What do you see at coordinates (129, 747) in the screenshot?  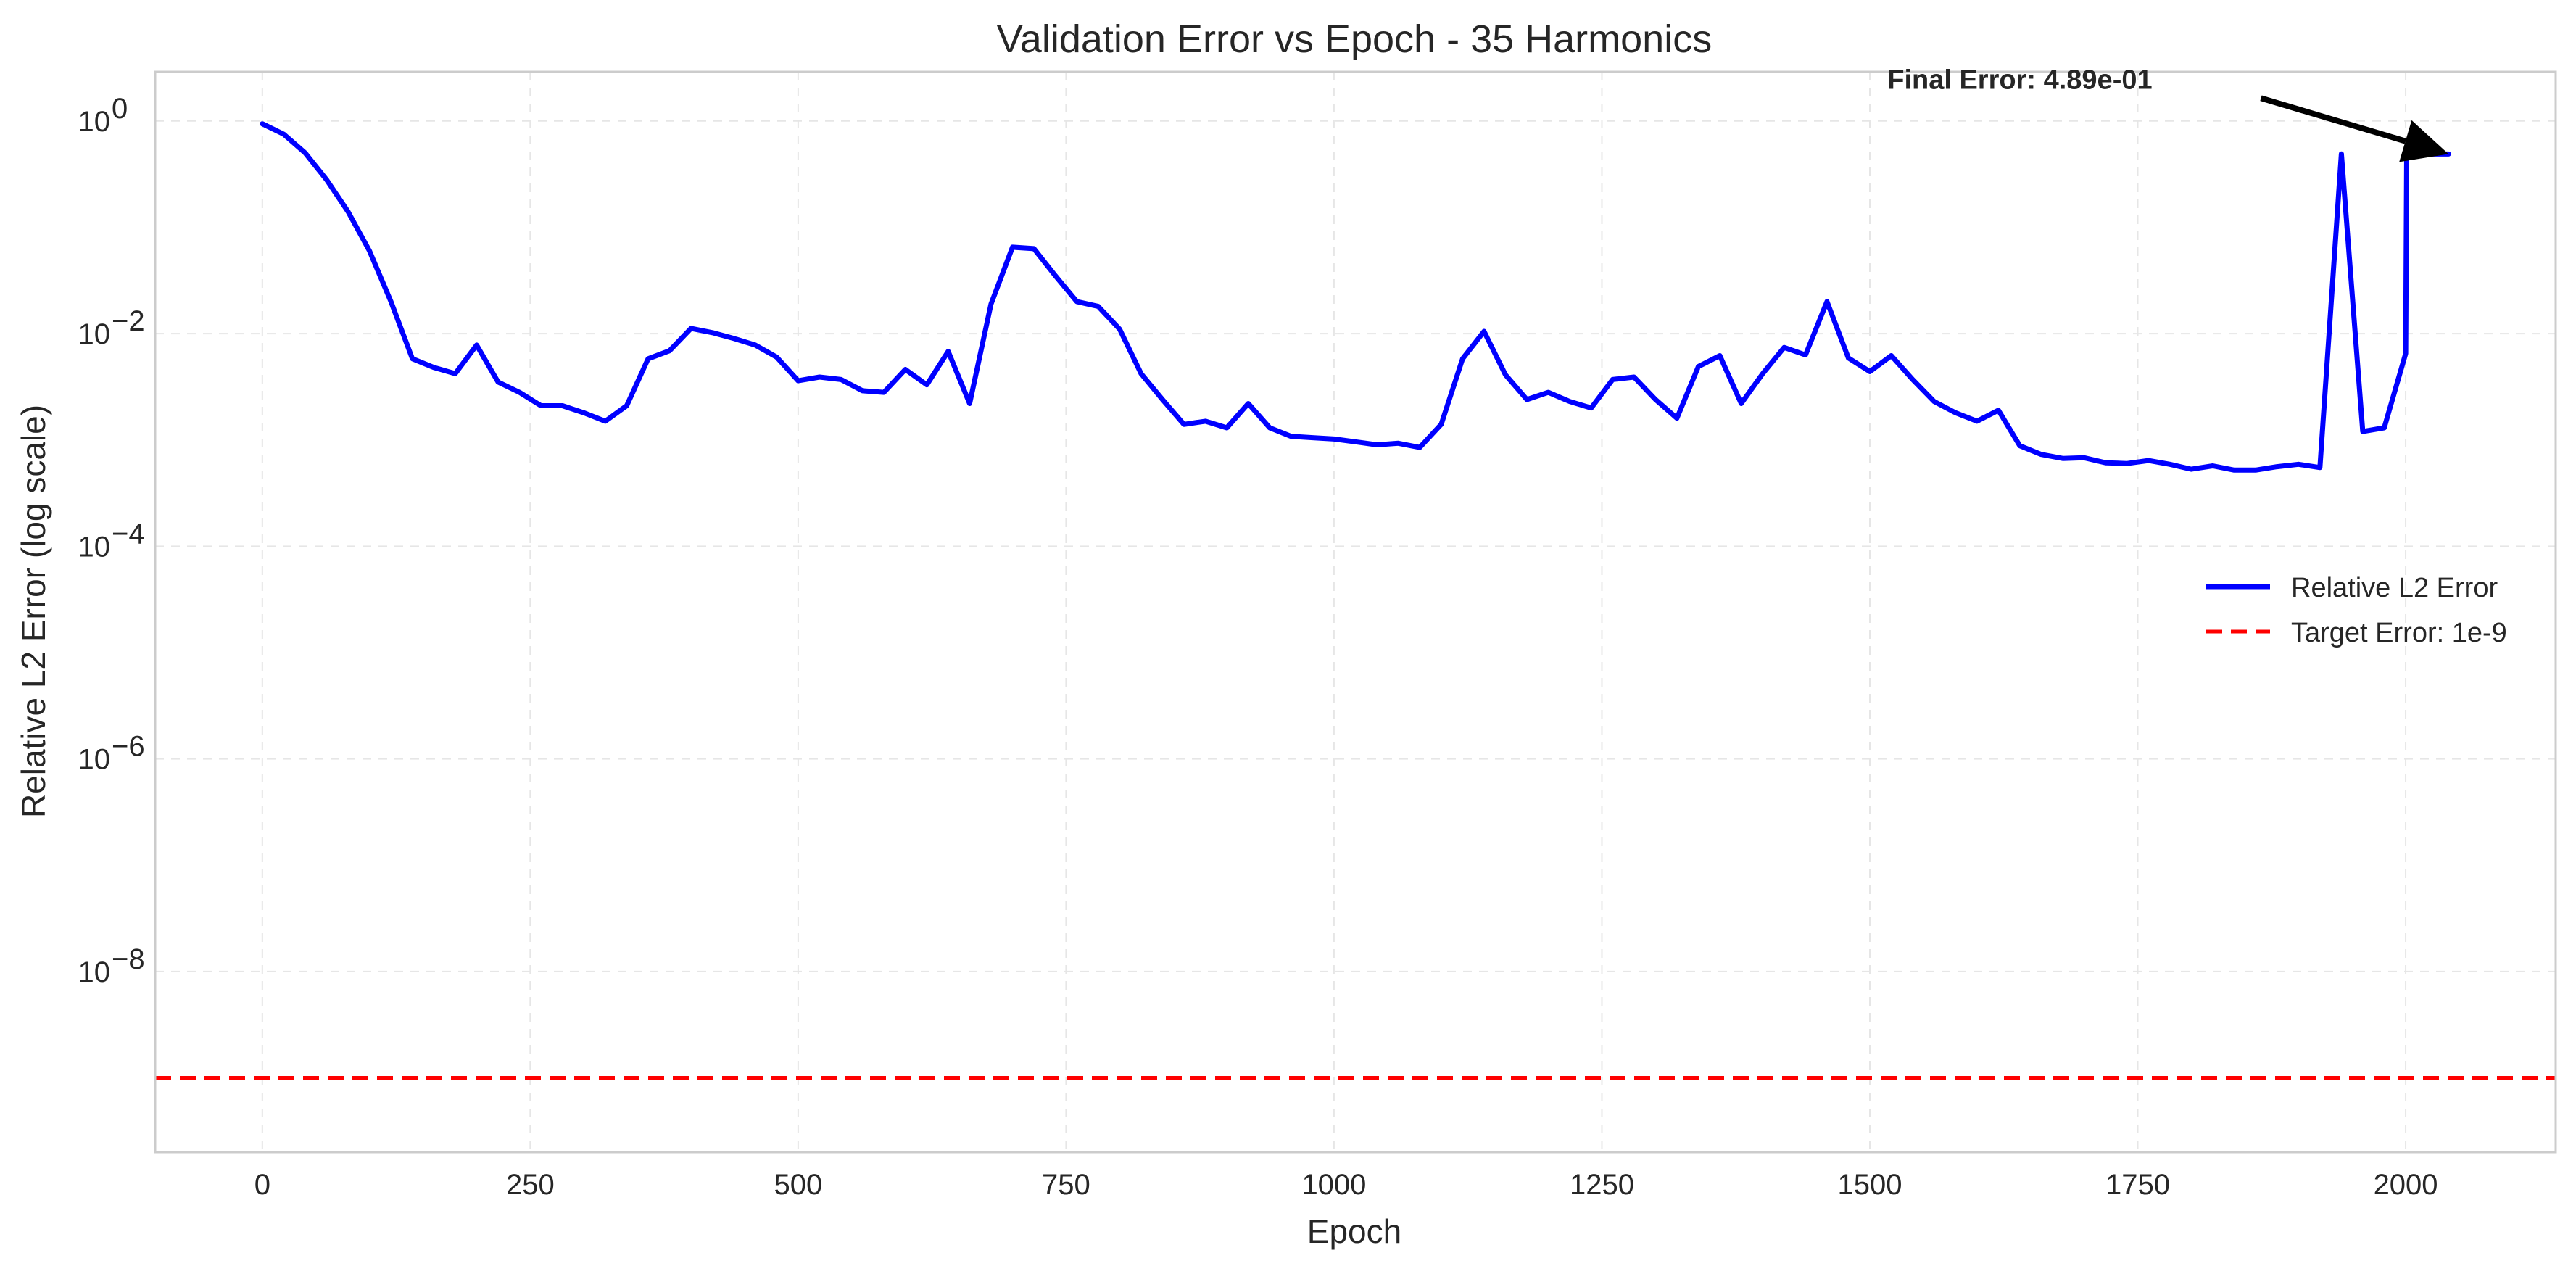 I see `y-tick-exponent: −6` at bounding box center [129, 747].